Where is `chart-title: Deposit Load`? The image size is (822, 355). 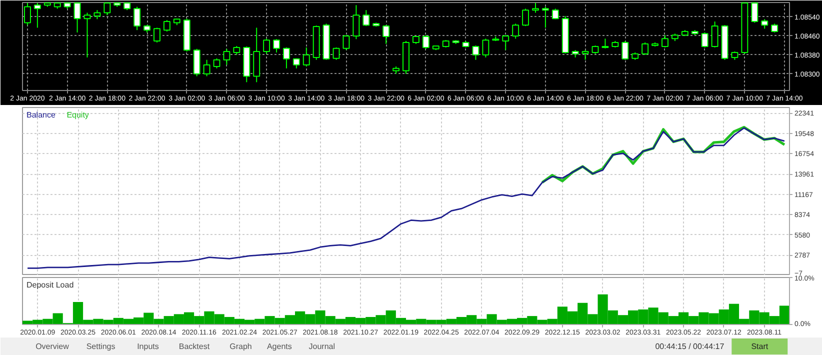 chart-title: Deposit Load is located at coordinates (50, 285).